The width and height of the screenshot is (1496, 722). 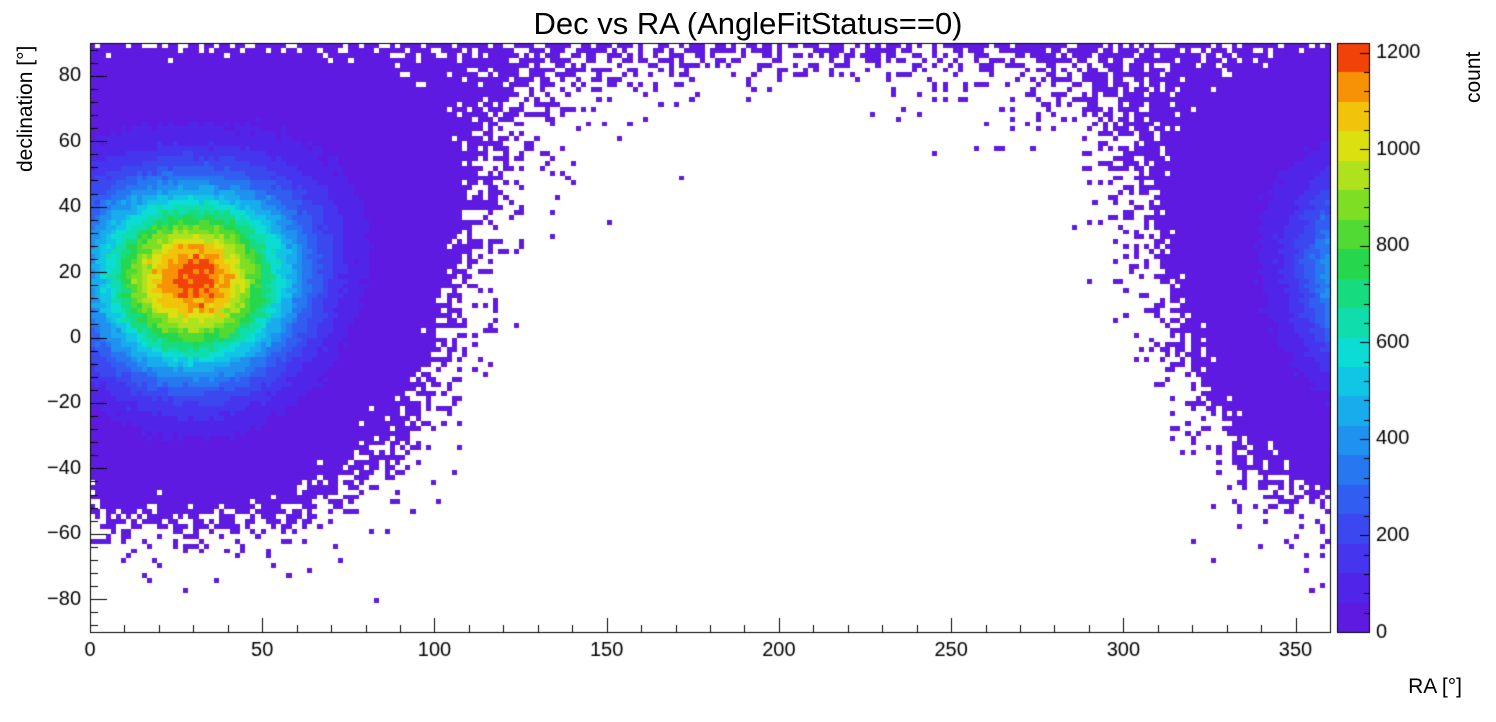 What do you see at coordinates (1473, 77) in the screenshot?
I see `z-axis-title: count` at bounding box center [1473, 77].